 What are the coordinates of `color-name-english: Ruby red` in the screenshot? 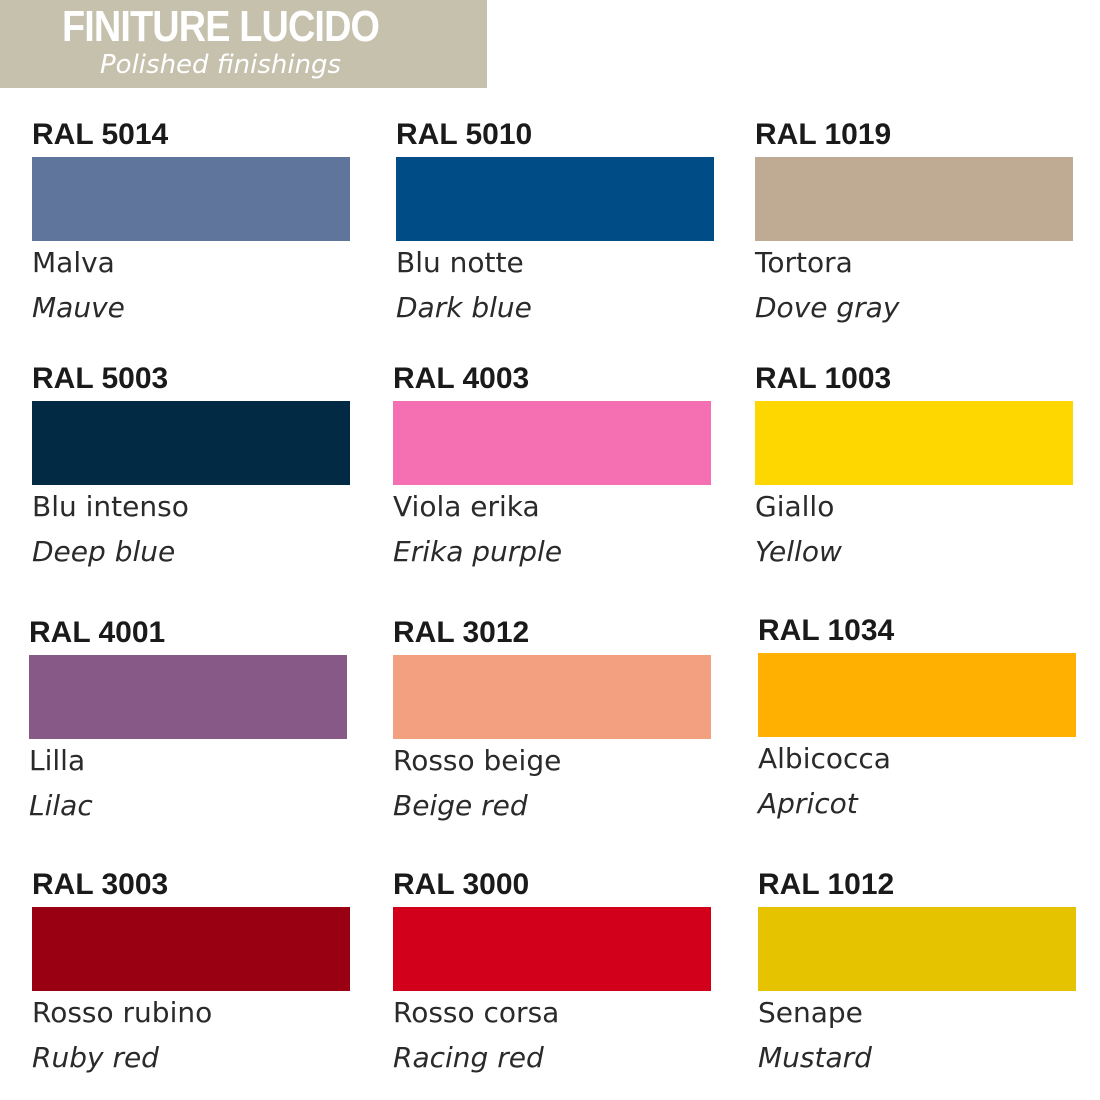 It's located at (95, 1057).